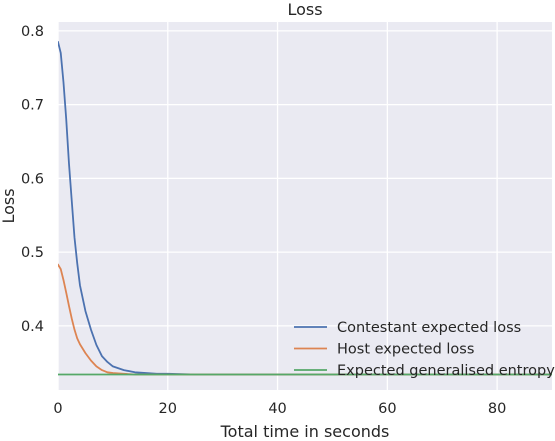  What do you see at coordinates (32, 32) in the screenshot?
I see `y-tick-label: 0.8` at bounding box center [32, 32].